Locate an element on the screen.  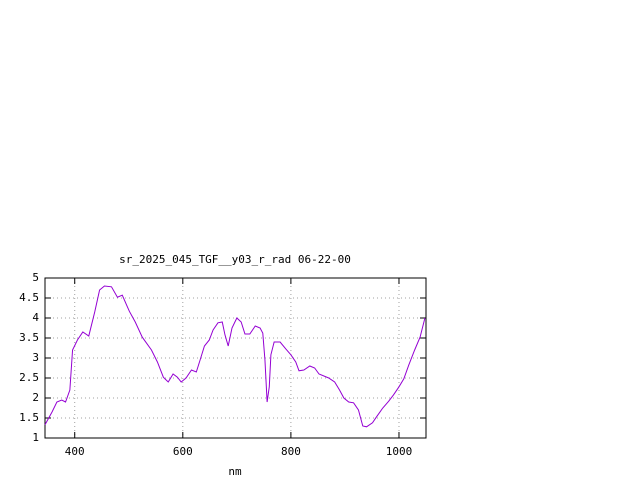
y-tick-label: 5 is located at coordinates (35, 277).